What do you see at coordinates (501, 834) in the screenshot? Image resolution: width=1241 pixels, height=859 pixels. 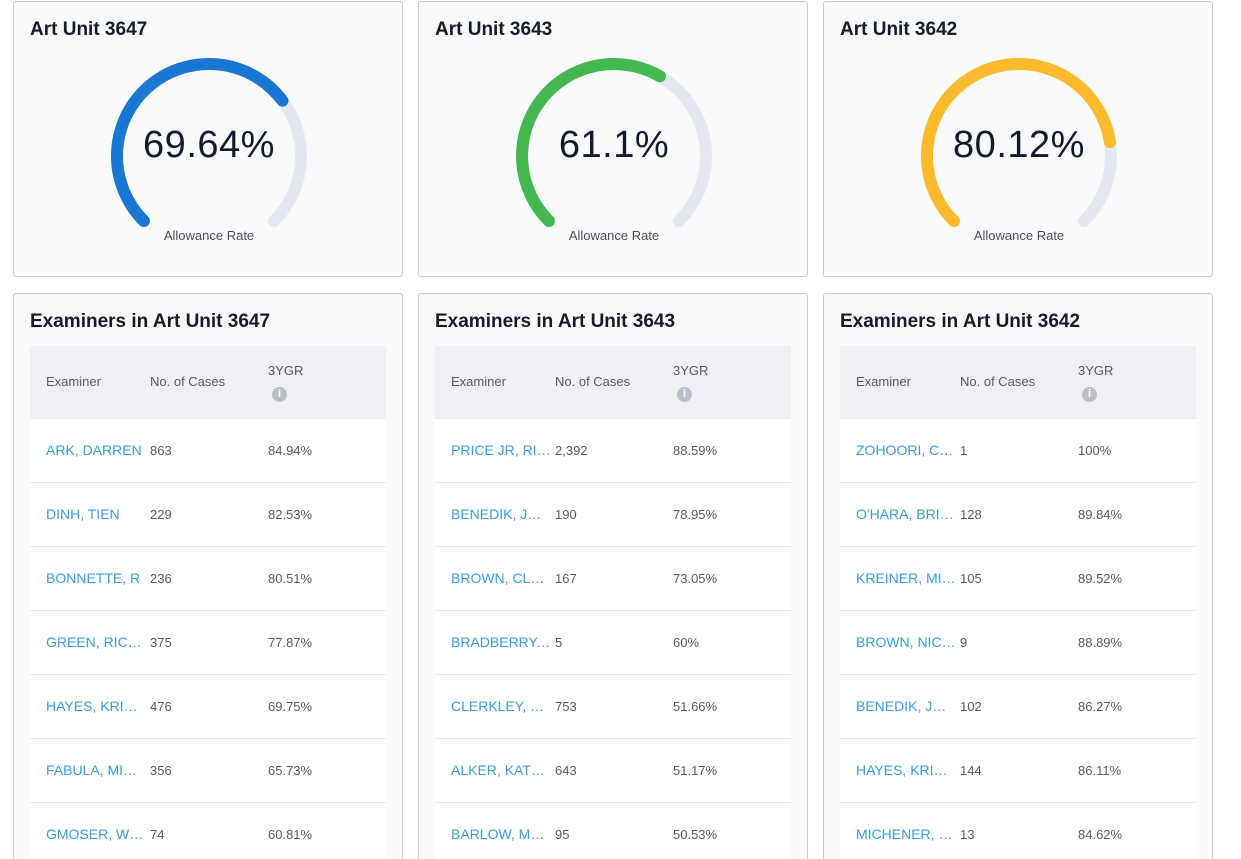 I see `examiner-link: BARLOW, MONICA` at bounding box center [501, 834].